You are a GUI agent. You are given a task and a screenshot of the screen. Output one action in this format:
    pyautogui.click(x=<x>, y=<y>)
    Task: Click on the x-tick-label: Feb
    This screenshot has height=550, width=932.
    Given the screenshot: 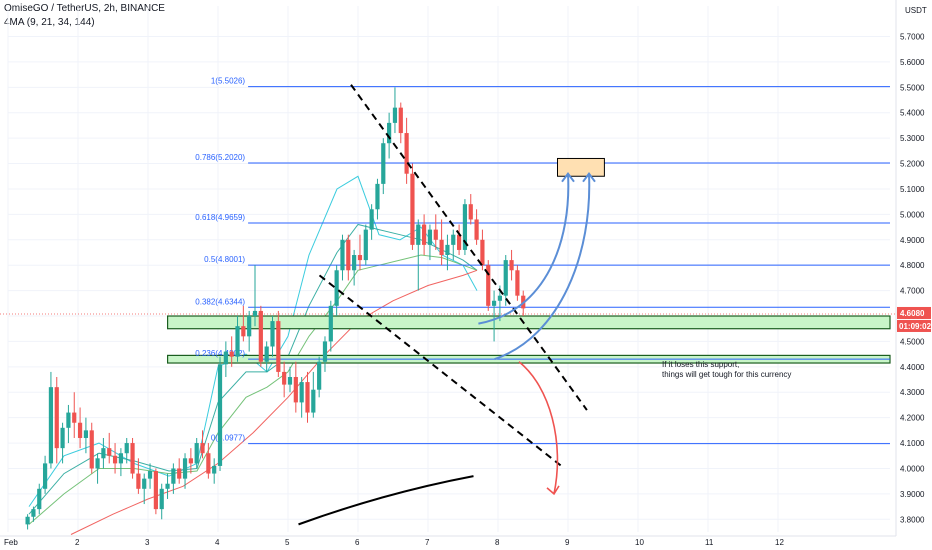 What is the action you would take?
    pyautogui.click(x=11, y=542)
    